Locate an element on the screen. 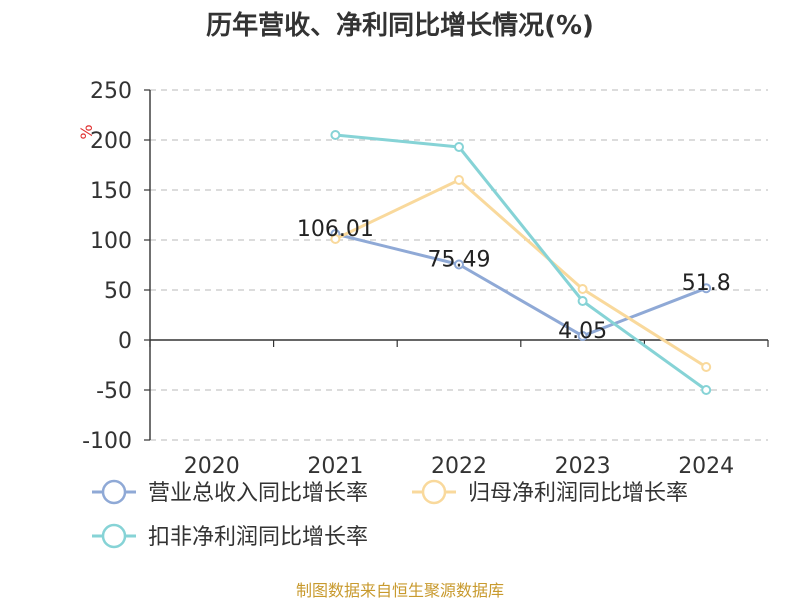  x-tick-label: 2024 is located at coordinates (706, 466).